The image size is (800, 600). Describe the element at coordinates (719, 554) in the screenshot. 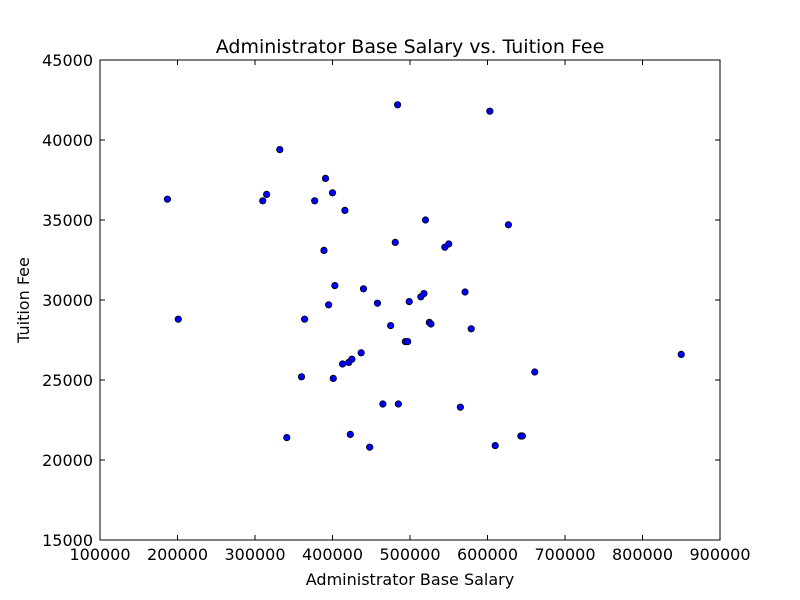

I see `x-tick-label: 900000` at that location.